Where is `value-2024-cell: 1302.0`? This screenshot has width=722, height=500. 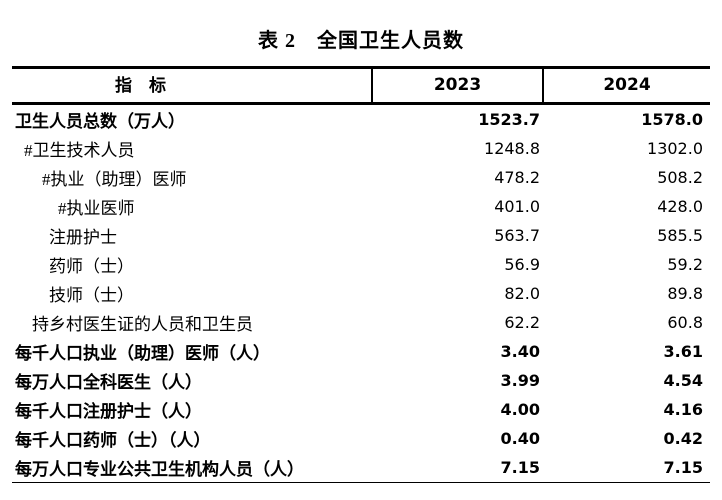 value-2024-cell: 1302.0 is located at coordinates (675, 148).